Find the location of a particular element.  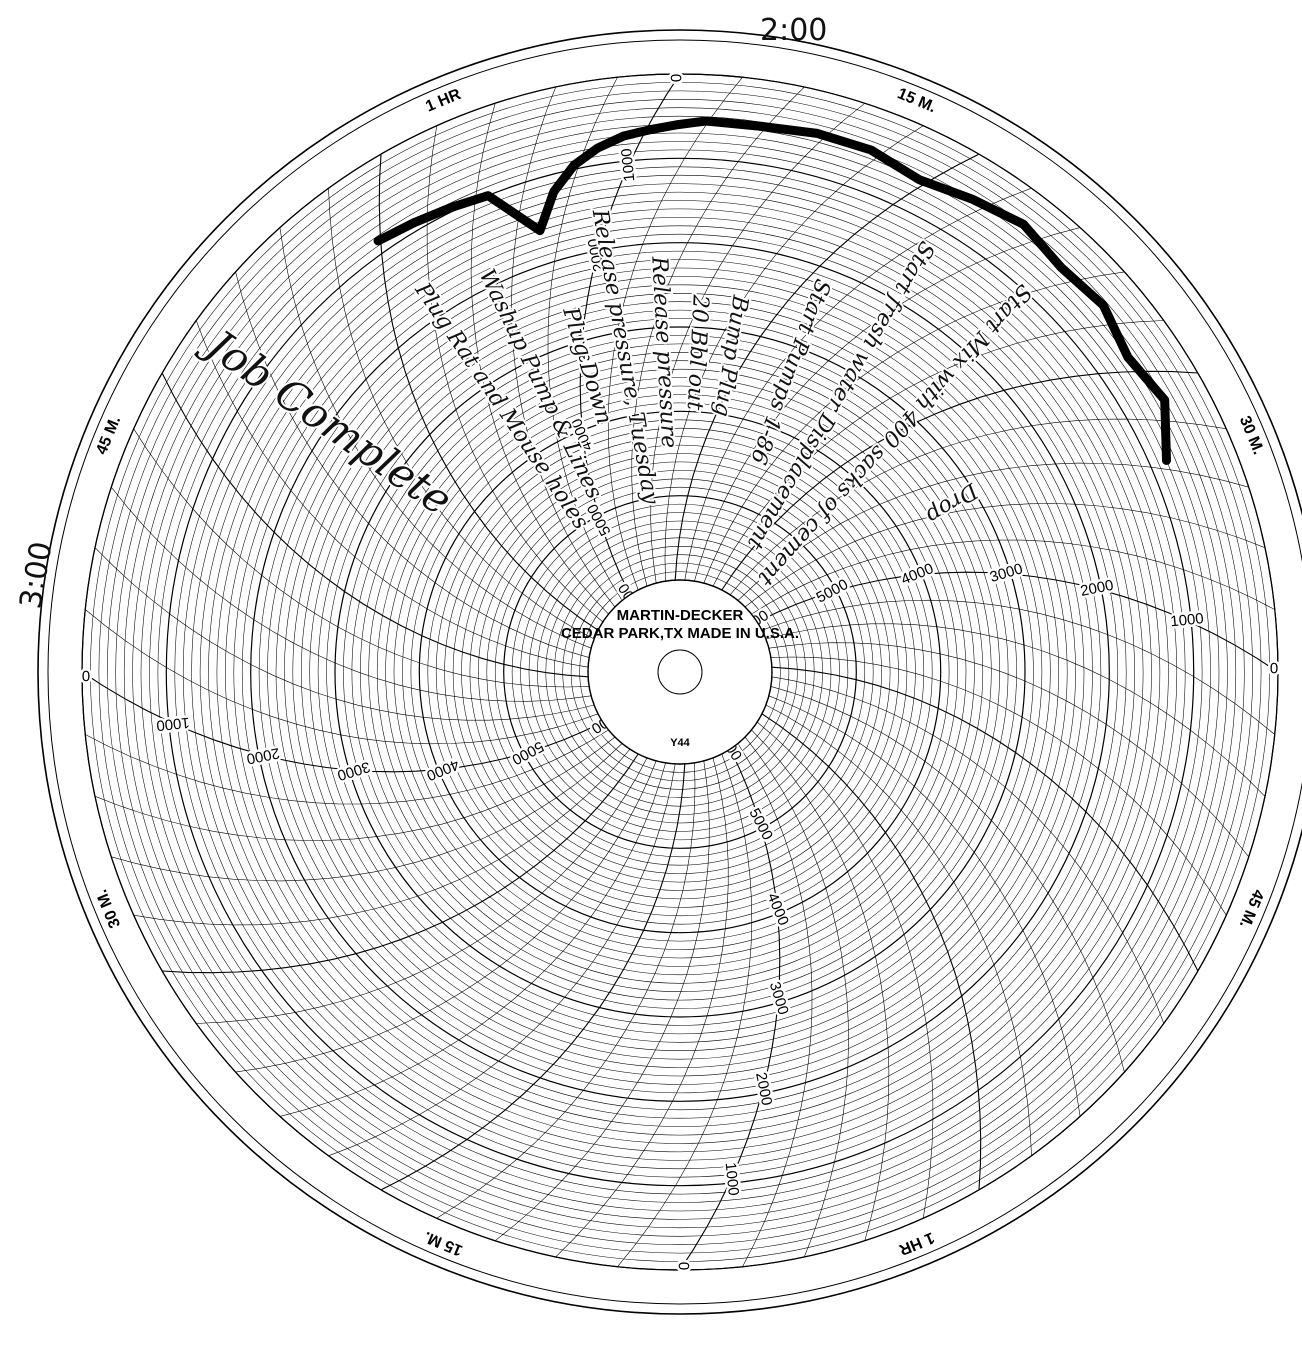

value-circle is located at coordinates (680, 672).